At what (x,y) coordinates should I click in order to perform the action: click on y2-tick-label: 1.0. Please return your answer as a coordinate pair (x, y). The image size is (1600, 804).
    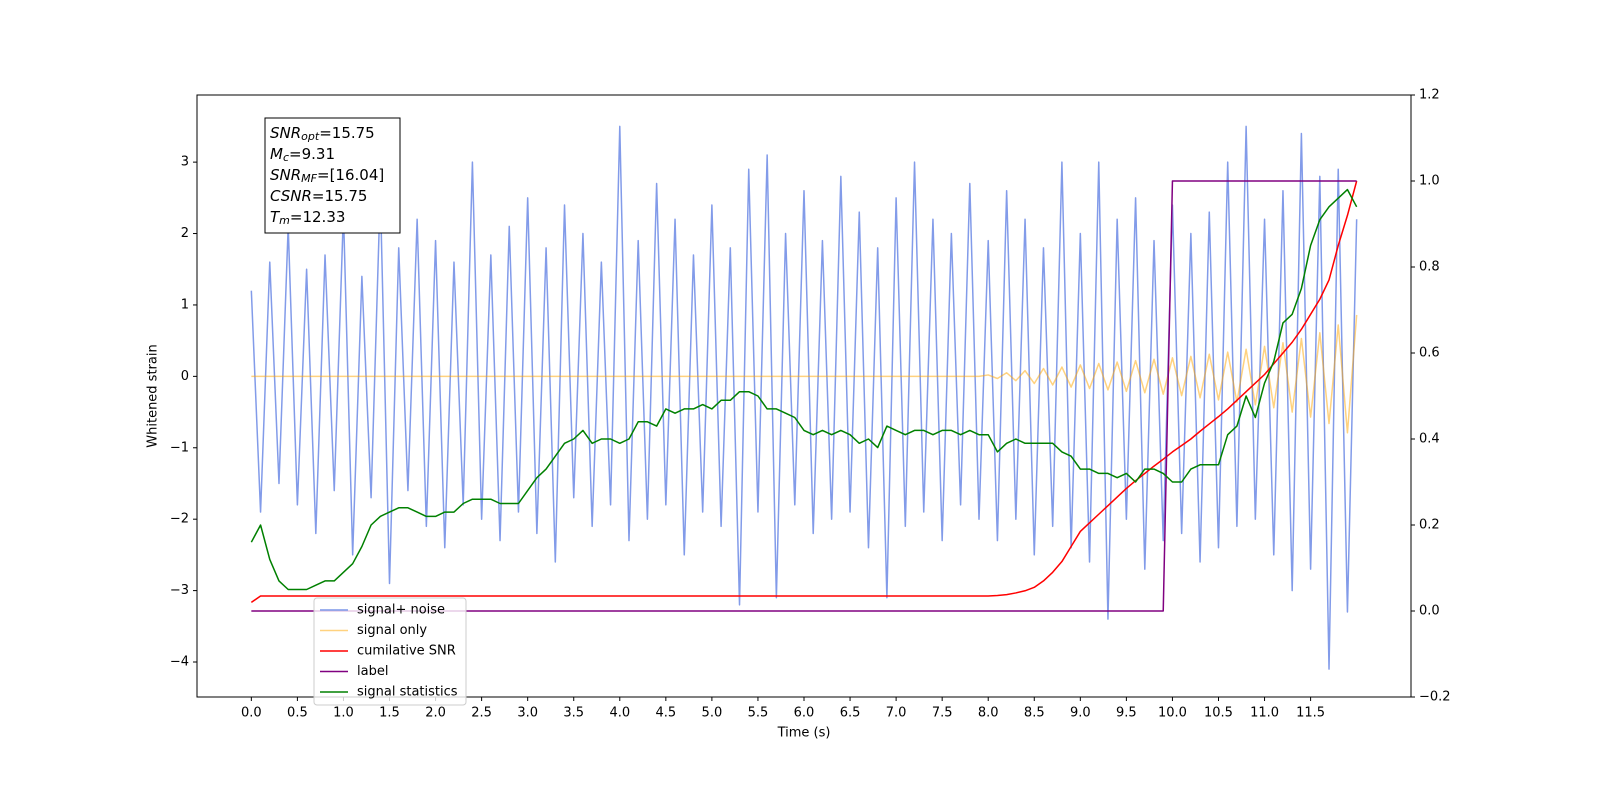
    Looking at the image, I should click on (1429, 181).